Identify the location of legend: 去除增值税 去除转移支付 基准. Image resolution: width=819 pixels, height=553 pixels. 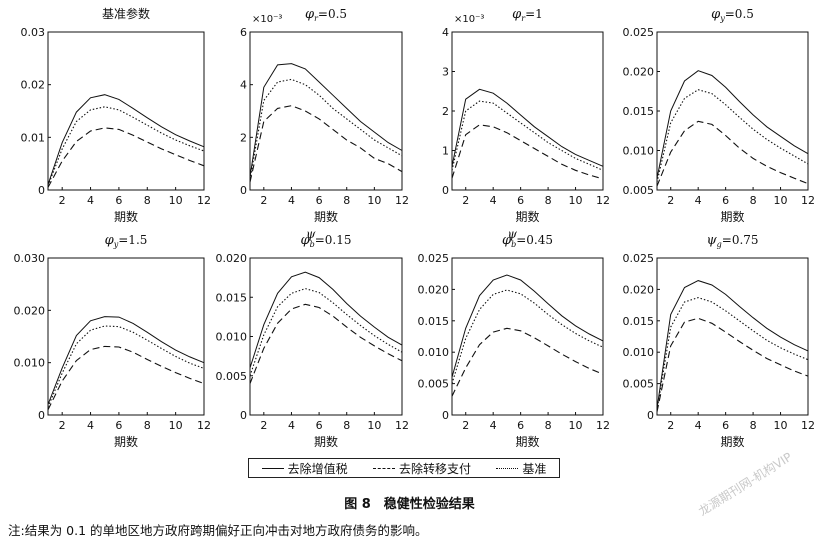
(404, 468).